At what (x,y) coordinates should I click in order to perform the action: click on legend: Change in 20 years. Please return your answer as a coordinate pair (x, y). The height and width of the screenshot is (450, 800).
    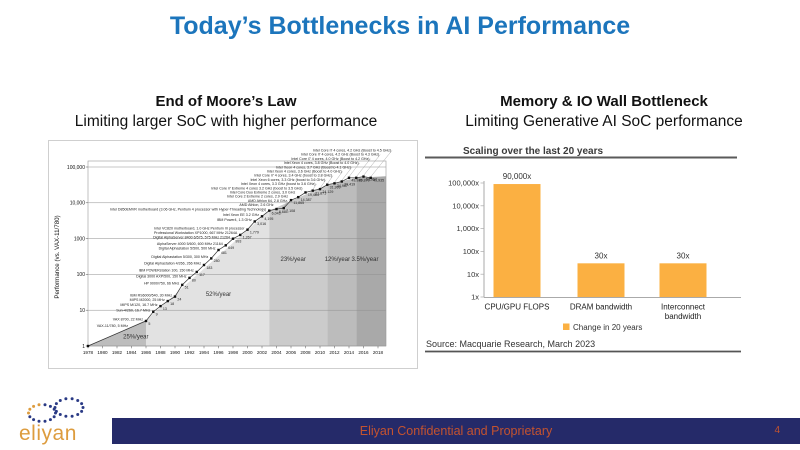
    Looking at the image, I should click on (602, 327).